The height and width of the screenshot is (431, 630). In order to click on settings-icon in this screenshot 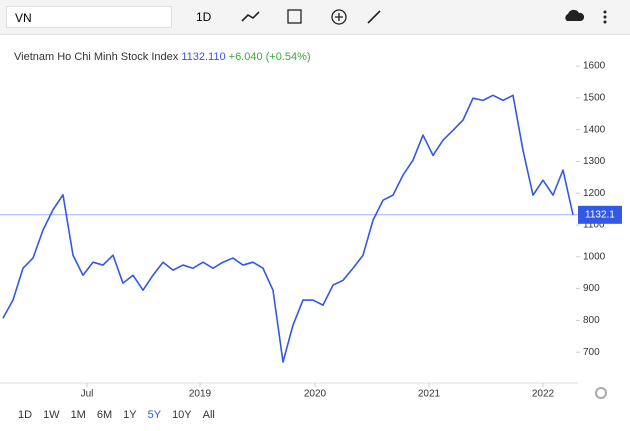, I will do `click(601, 393)`.